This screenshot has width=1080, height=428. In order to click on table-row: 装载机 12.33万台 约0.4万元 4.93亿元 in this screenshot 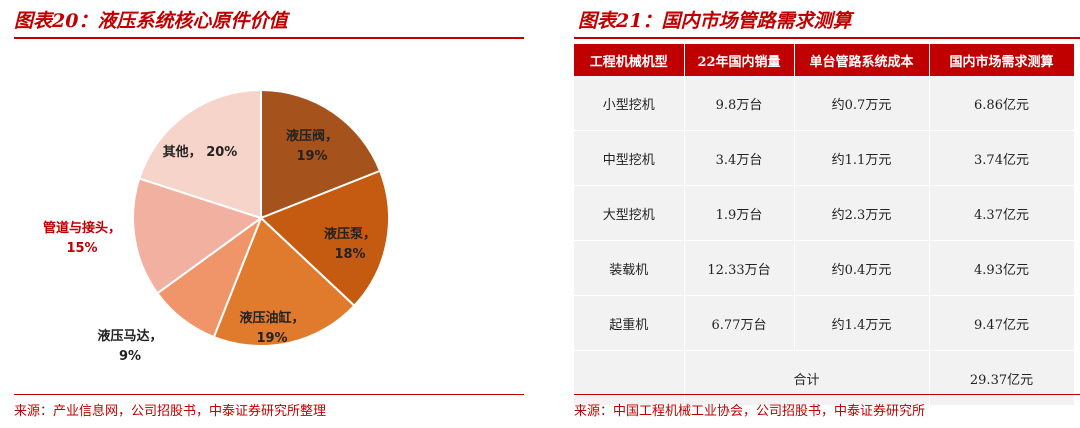, I will do `click(824, 268)`.